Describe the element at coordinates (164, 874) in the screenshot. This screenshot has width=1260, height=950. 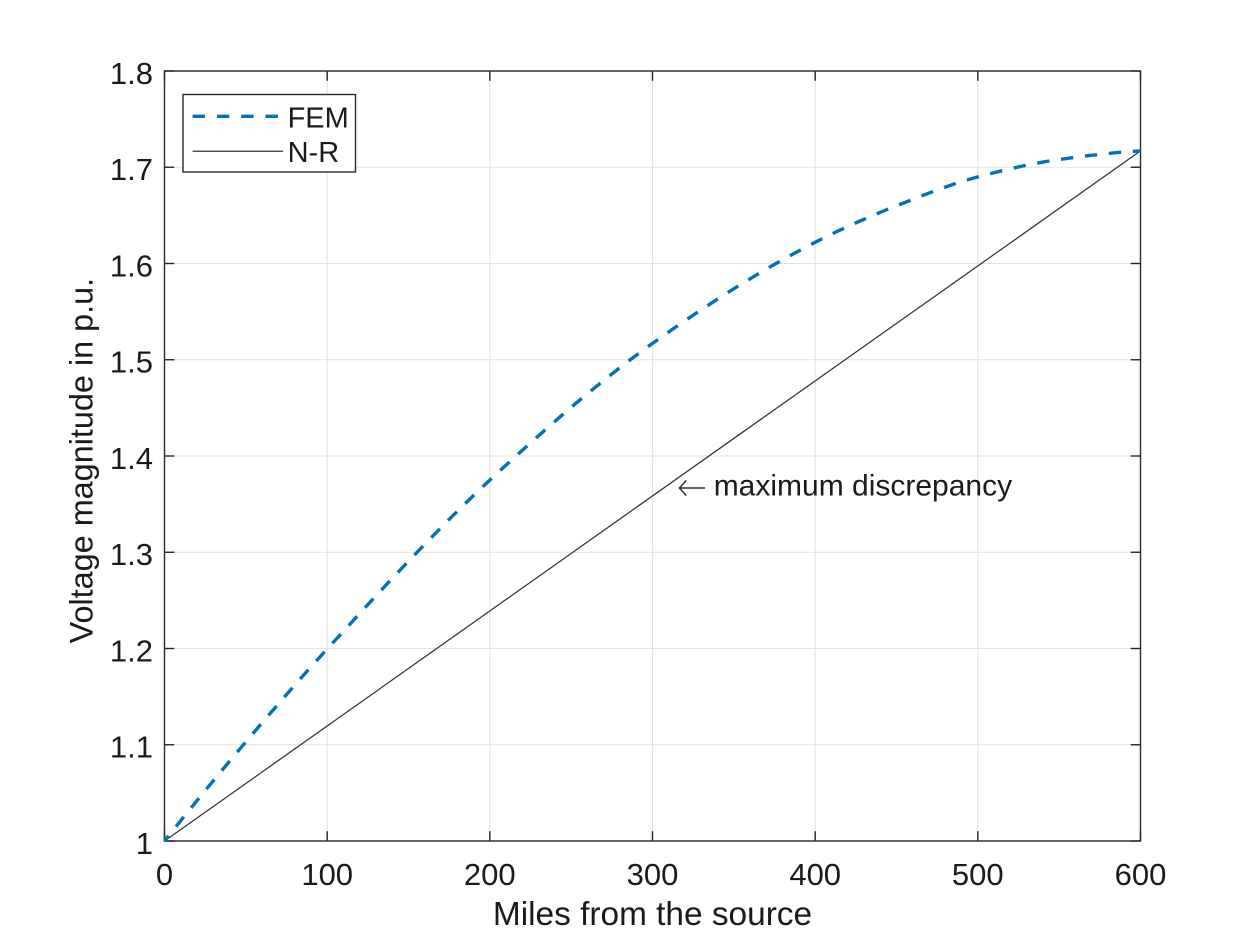
I see `svg-text: 0` at that location.